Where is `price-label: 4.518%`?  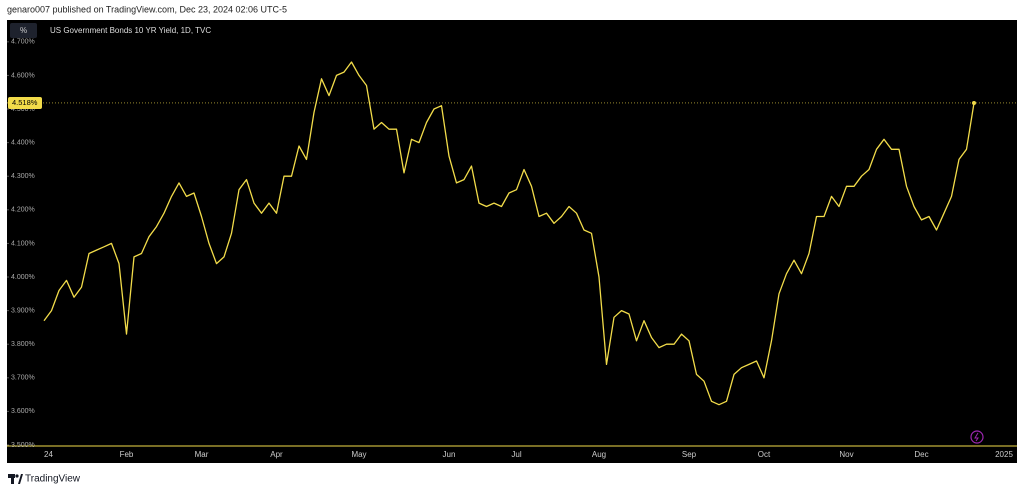 price-label: 4.518% is located at coordinates (25, 102).